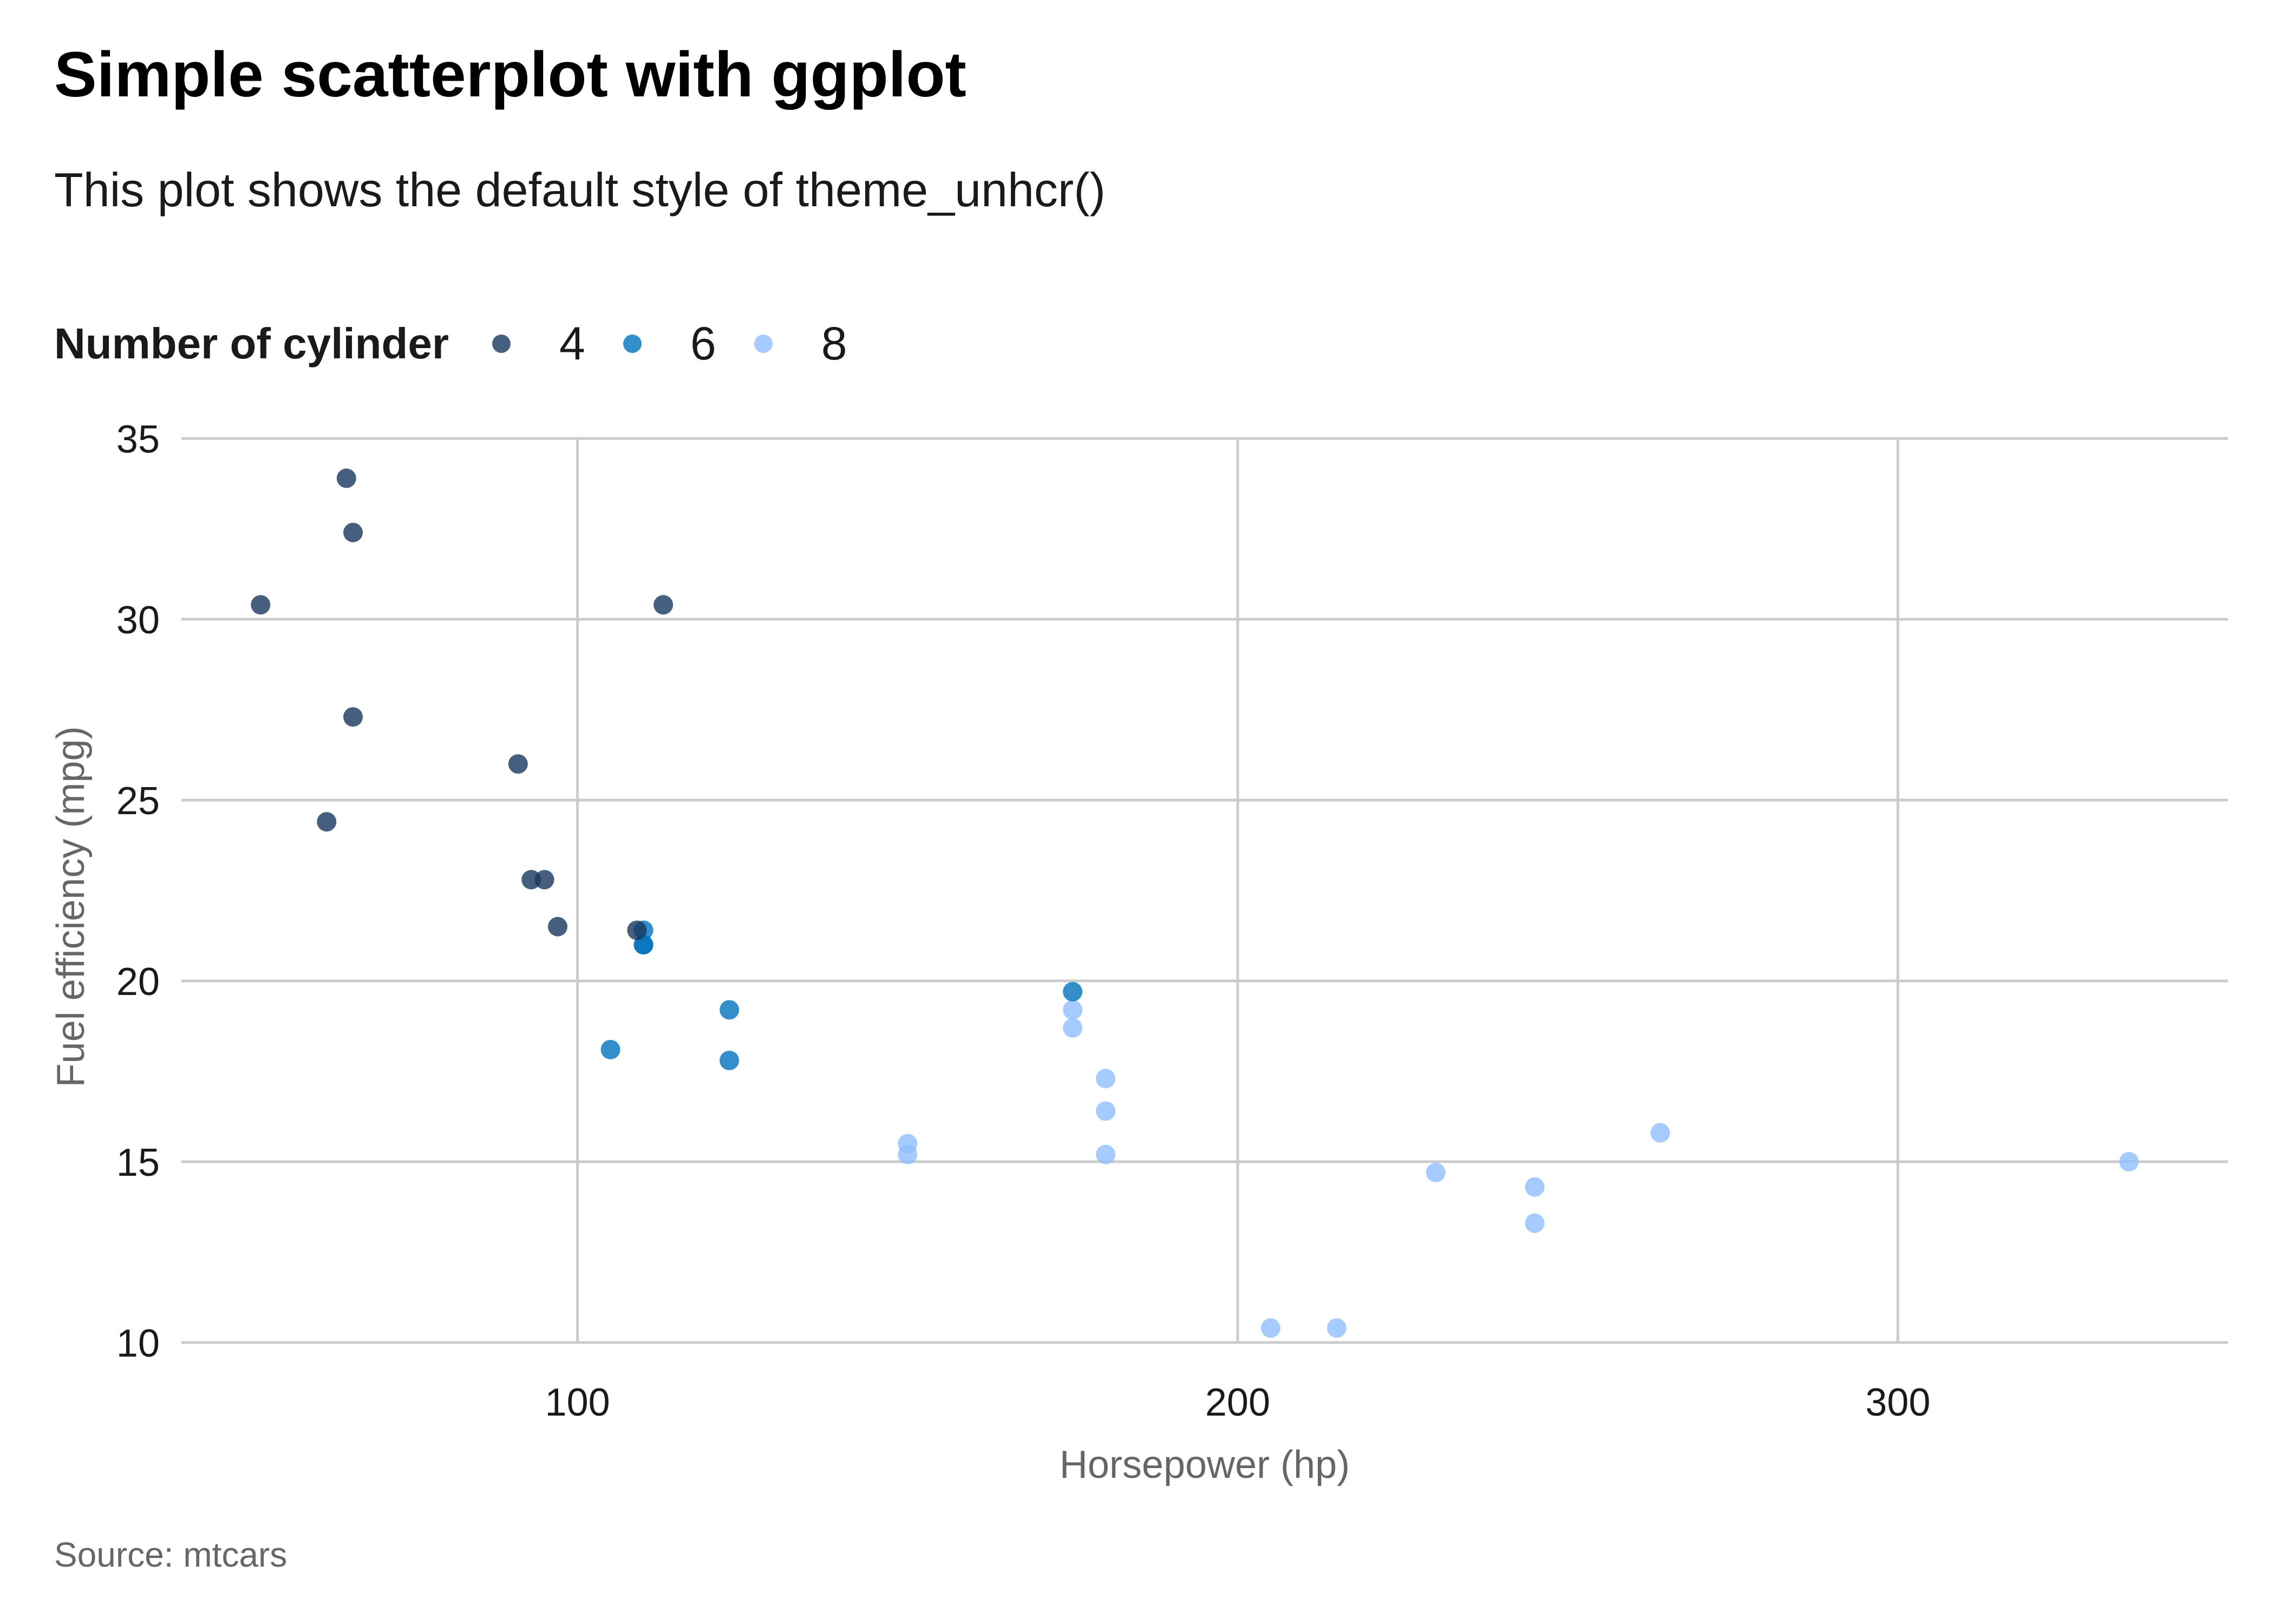 The width and height of the screenshot is (2274, 1624). I want to click on y-tick-label-10: 10, so click(138, 1343).